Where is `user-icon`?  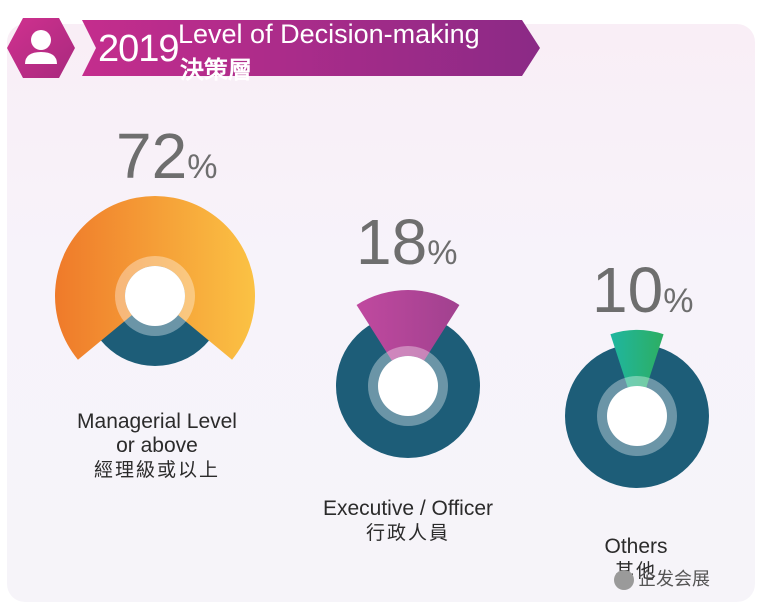 user-icon is located at coordinates (41, 50).